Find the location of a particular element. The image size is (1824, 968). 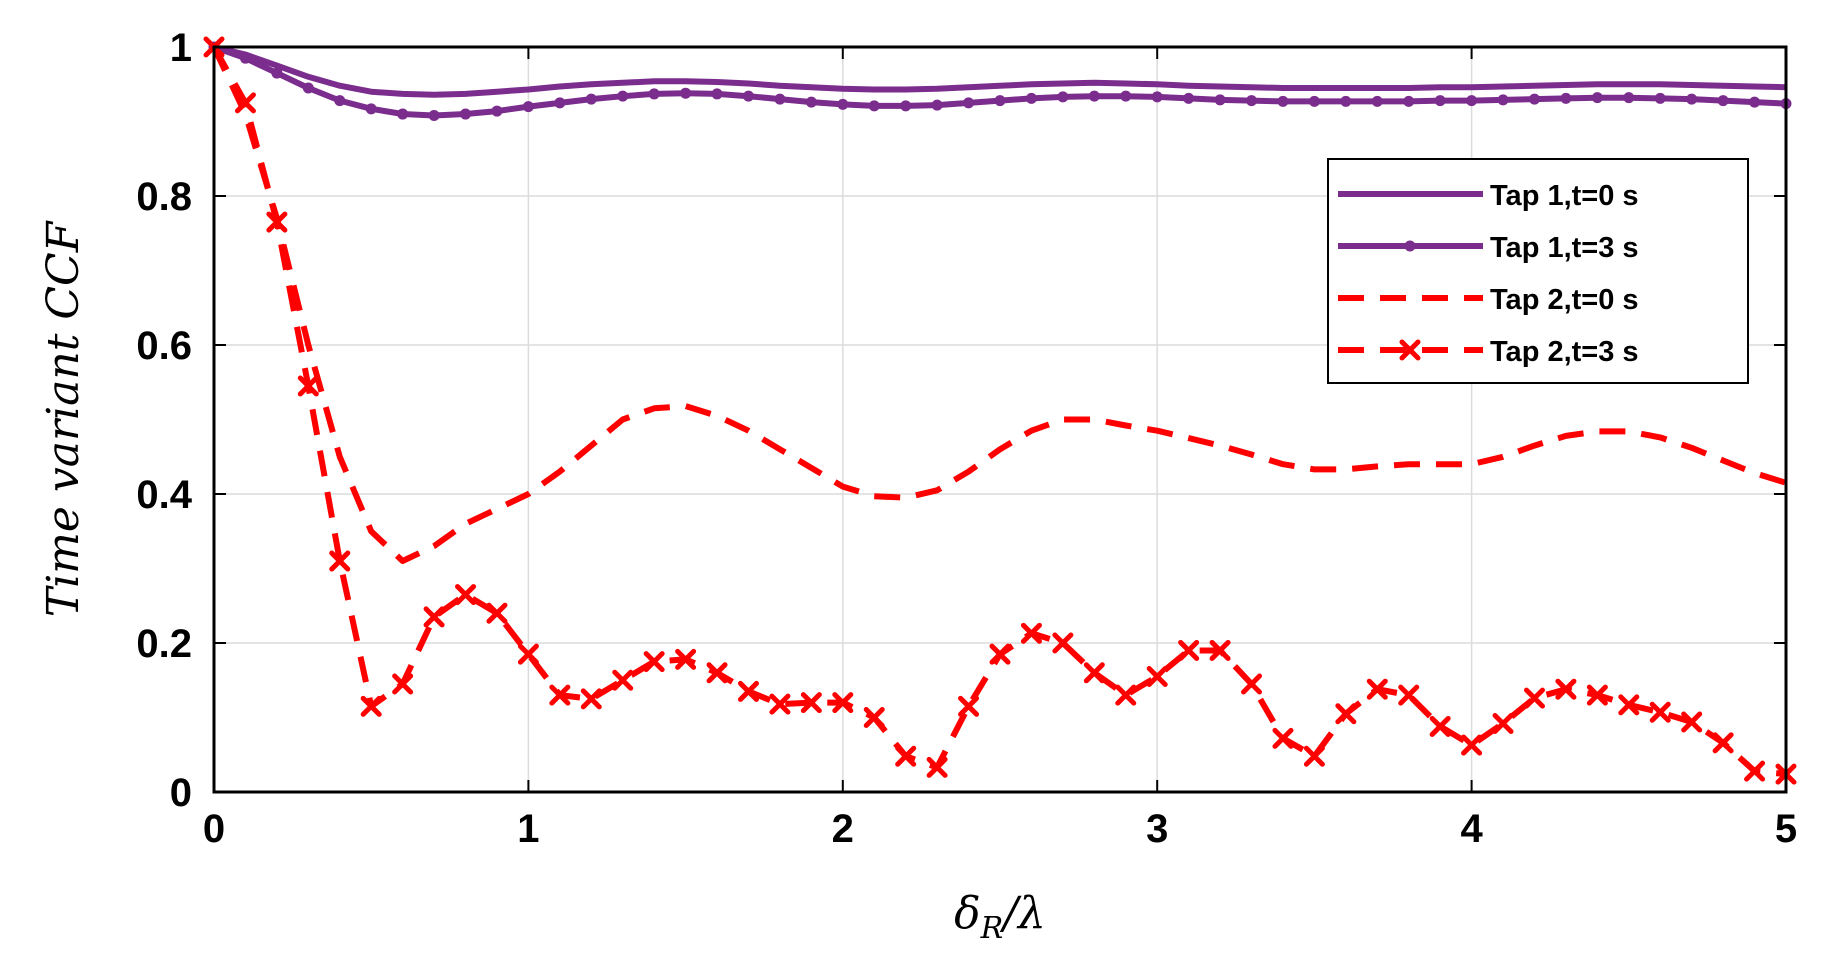

y-tick-label: 1 is located at coordinates (181, 48).